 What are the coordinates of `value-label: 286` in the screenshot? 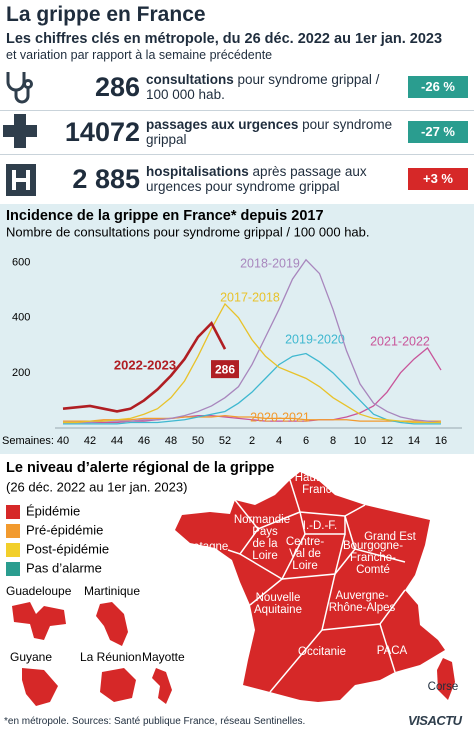 It's located at (225, 369).